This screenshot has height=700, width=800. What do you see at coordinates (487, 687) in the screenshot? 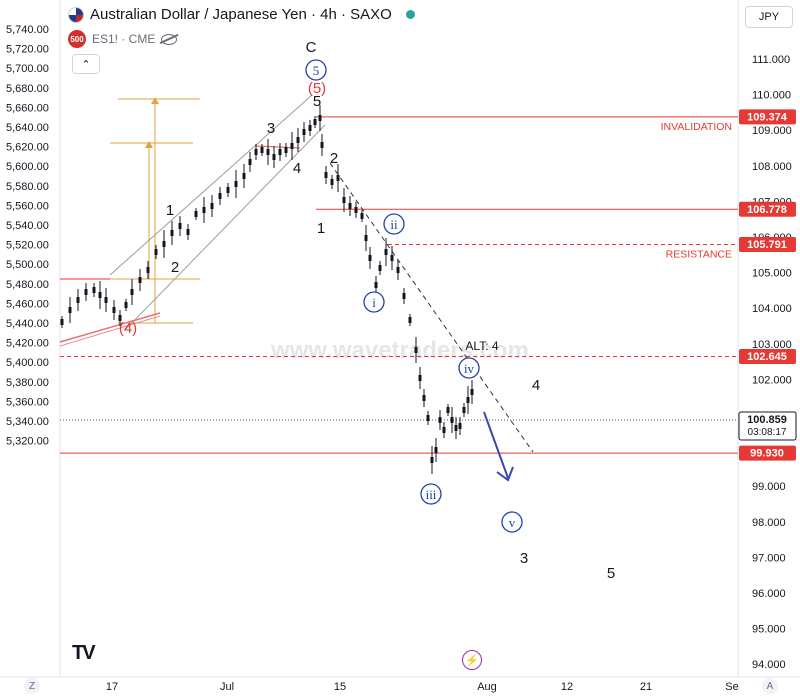
I see `x-axis-tick-label: Aug` at bounding box center [487, 687].